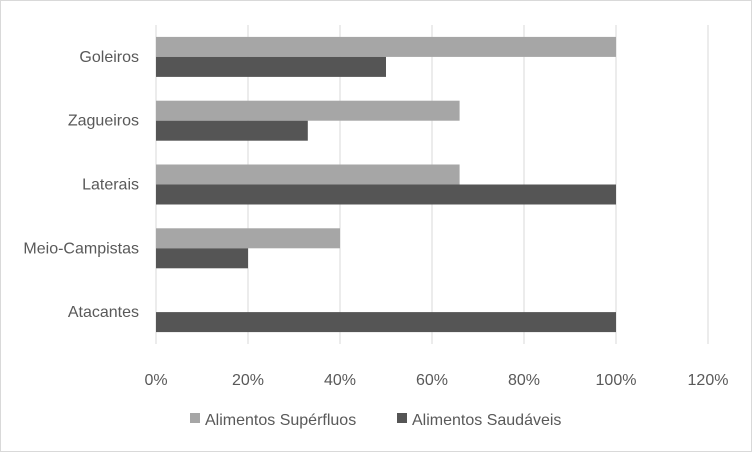 The image size is (752, 452). I want to click on category-label: Laterais, so click(110, 185).